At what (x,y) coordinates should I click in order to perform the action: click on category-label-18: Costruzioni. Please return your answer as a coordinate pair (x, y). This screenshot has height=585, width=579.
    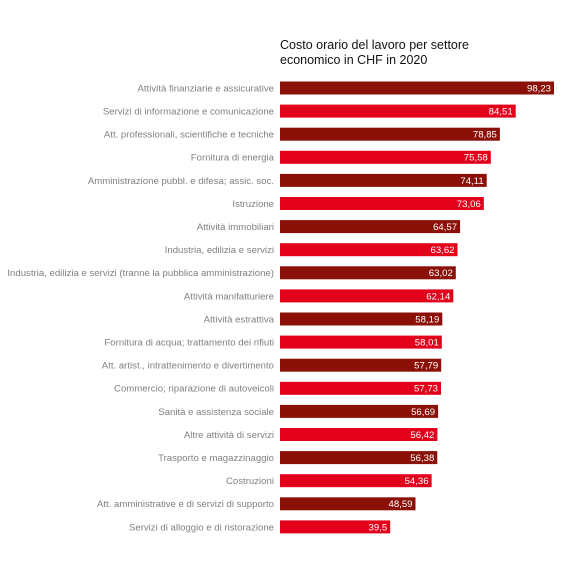
    Looking at the image, I should click on (250, 481).